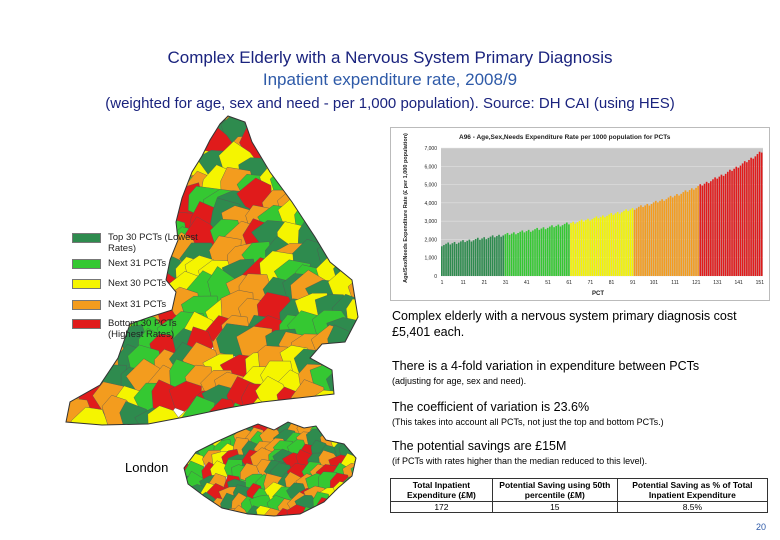 The image size is (780, 540). What do you see at coordinates (654, 283) in the screenshot?
I see `chart-x-tick-label: 101` at bounding box center [654, 283].